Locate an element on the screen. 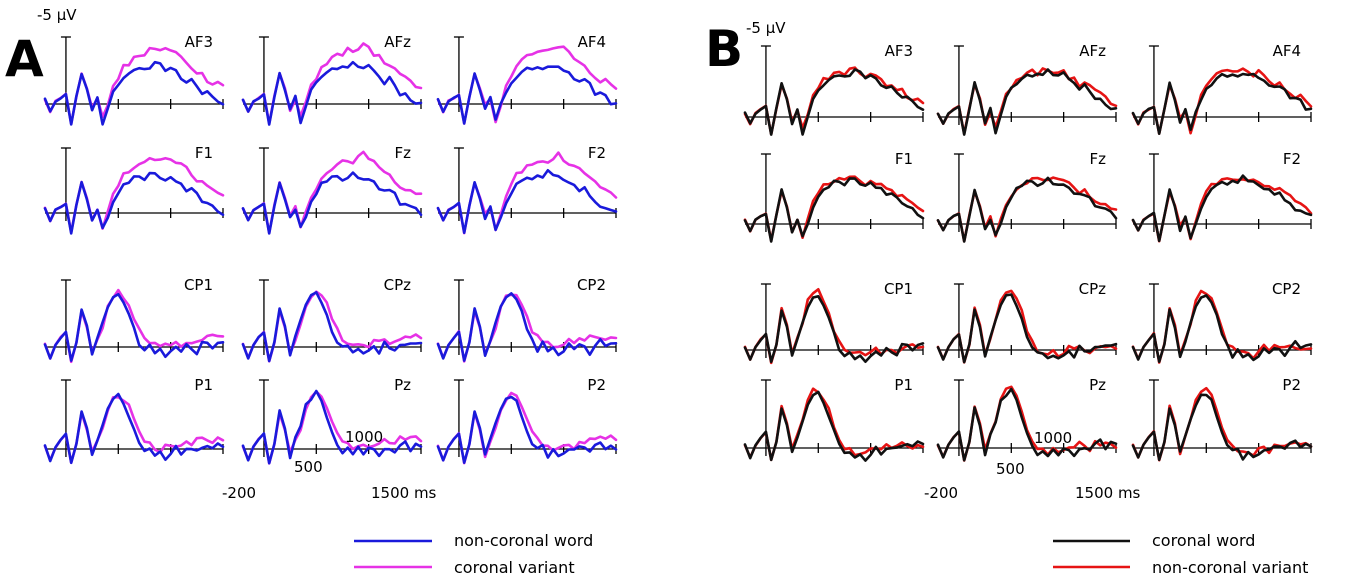 Image resolution: width=1350 pixels, height=578 pixels. panel-a-time-label-end: 1500 ms is located at coordinates (404, 493).